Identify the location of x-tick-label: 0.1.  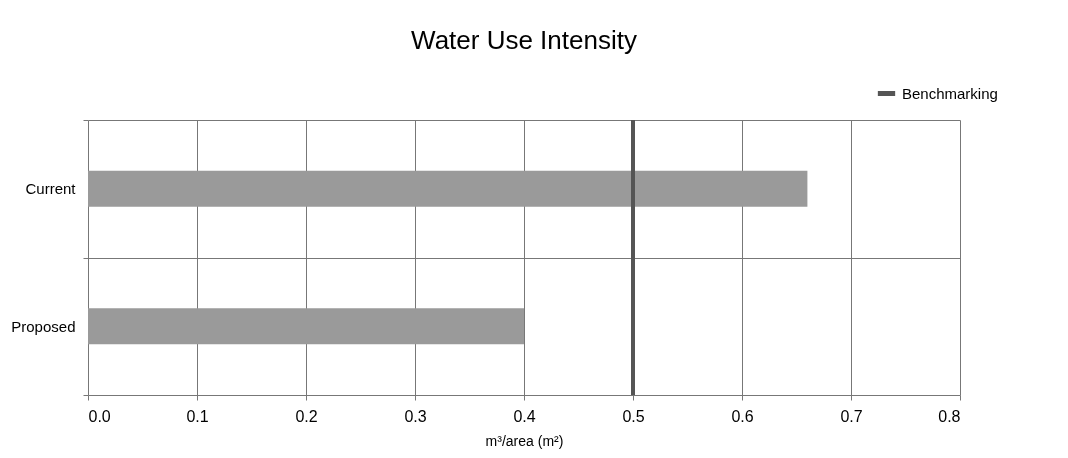
(197, 416).